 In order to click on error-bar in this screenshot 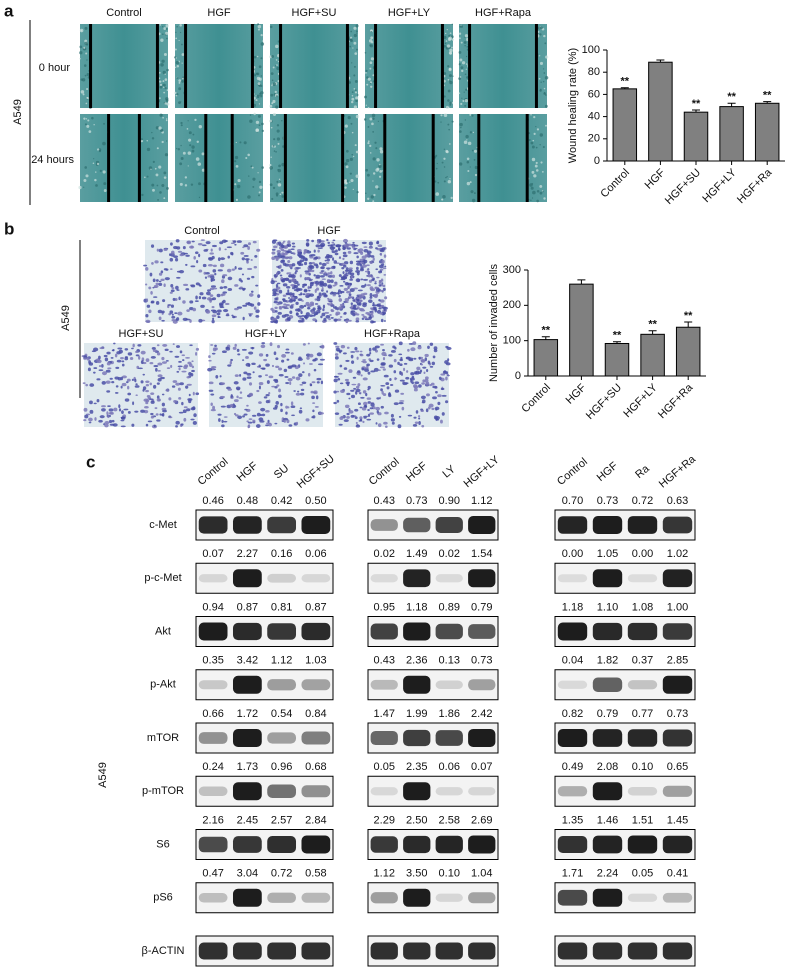, I will do `click(581, 282)`.